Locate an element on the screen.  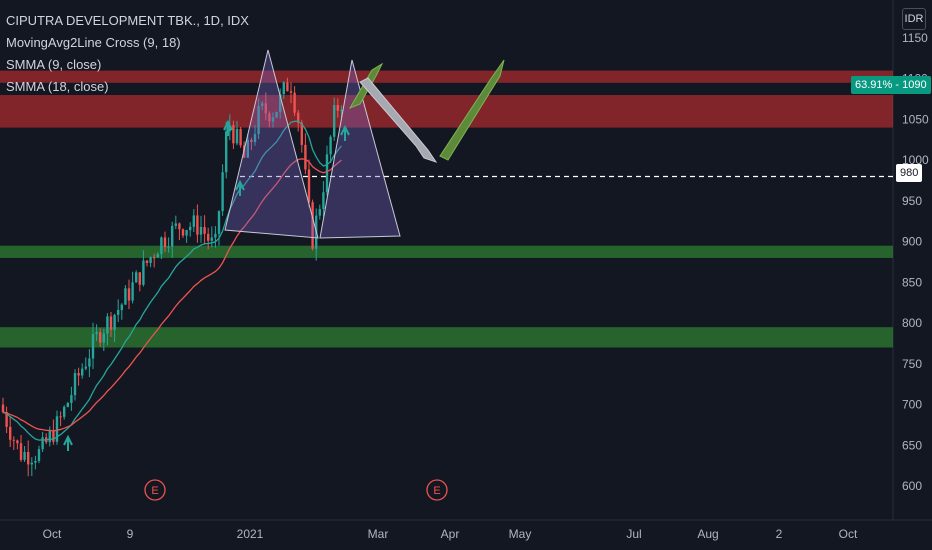
x-tick-label: Jul is located at coordinates (633, 534).